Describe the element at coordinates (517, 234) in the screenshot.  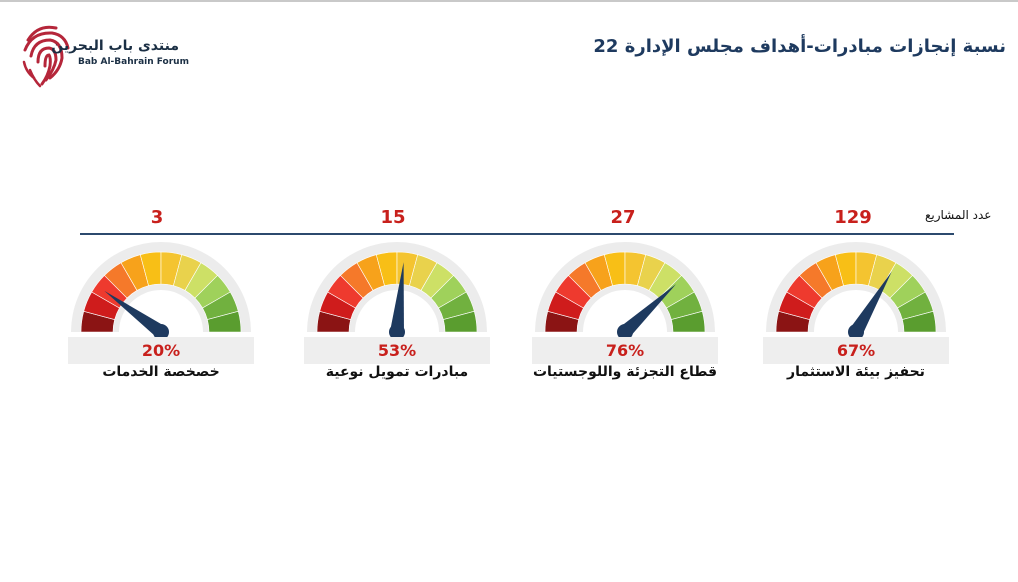
I see `count-divider-line` at that location.